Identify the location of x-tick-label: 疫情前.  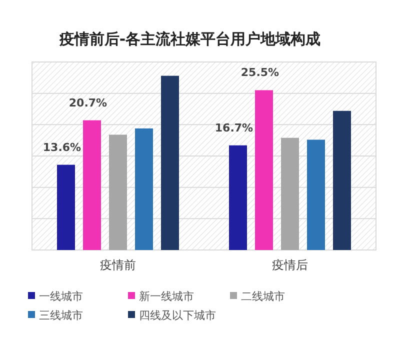
(118, 265).